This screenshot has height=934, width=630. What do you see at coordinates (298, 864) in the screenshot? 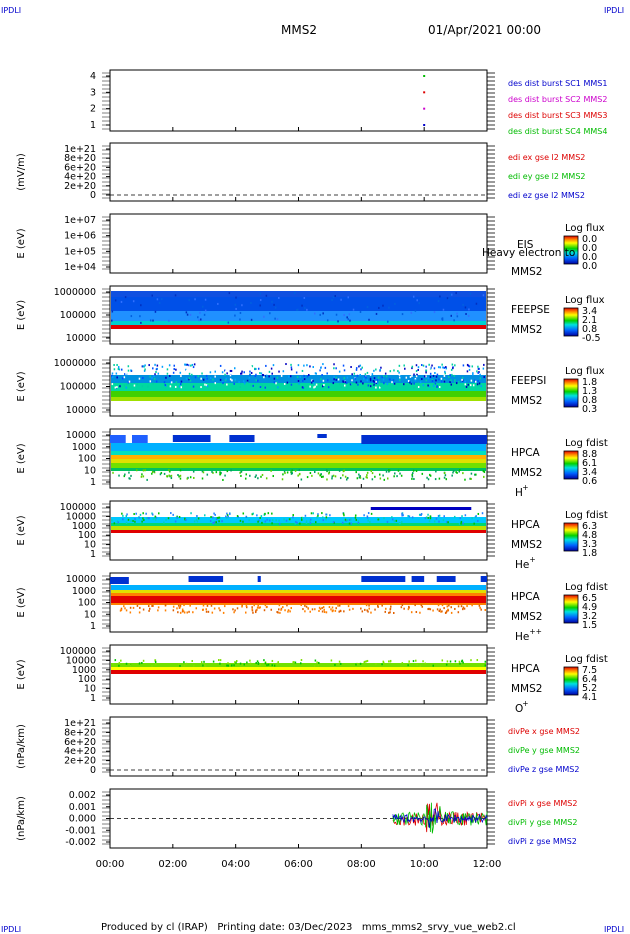
I see `time-tick-label: 06:00` at bounding box center [298, 864].